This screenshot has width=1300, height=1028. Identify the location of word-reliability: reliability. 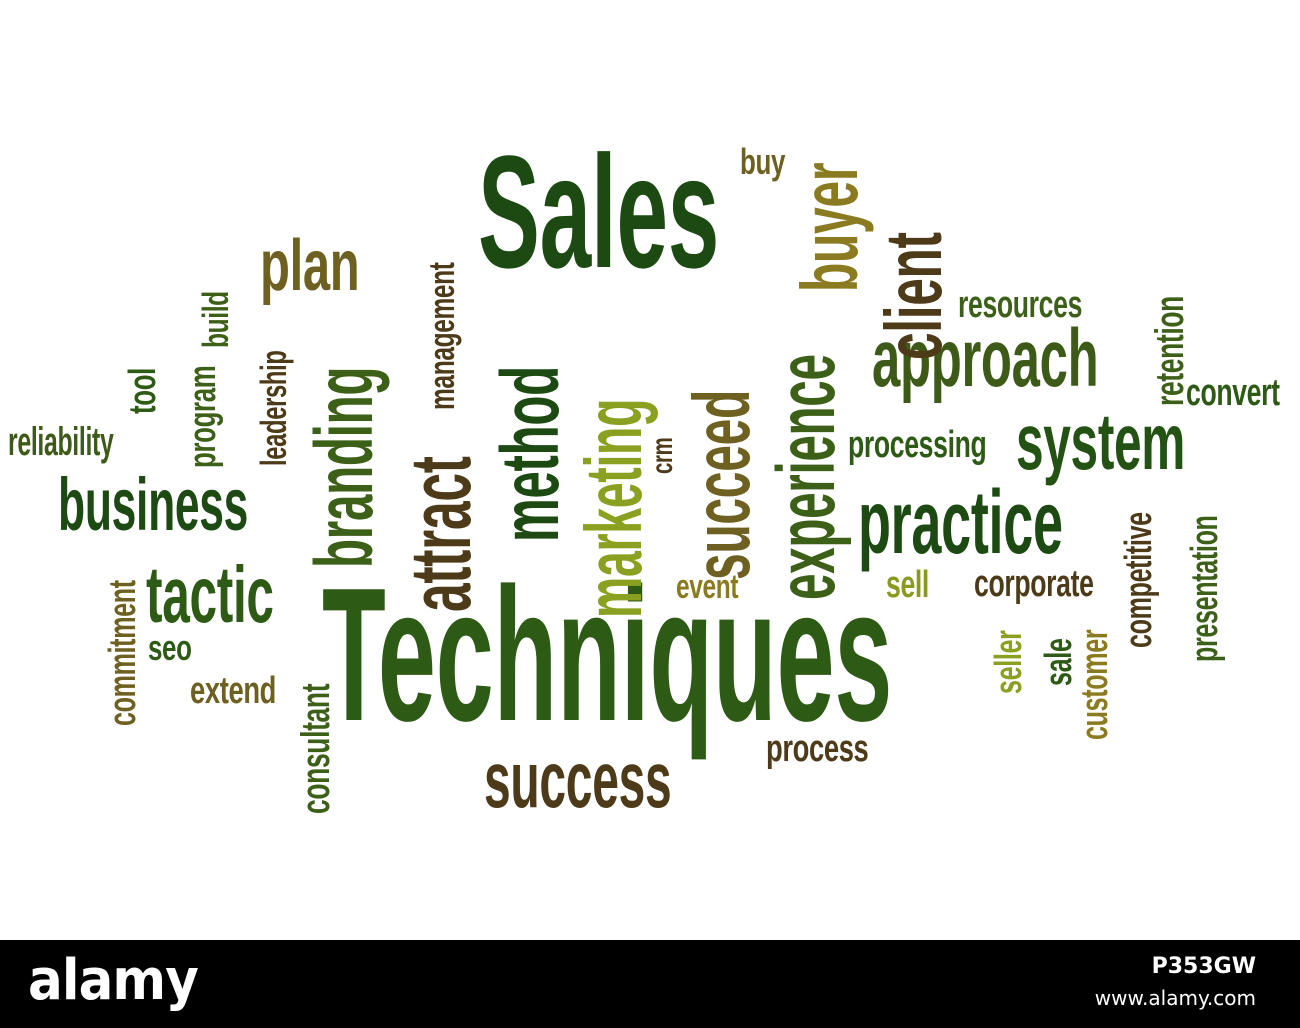
(61, 442).